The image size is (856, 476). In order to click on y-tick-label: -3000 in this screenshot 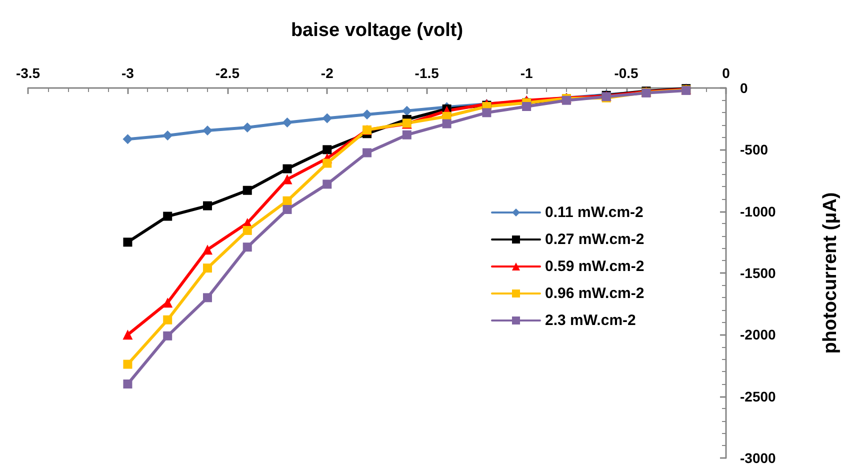, I will do `click(758, 458)`.